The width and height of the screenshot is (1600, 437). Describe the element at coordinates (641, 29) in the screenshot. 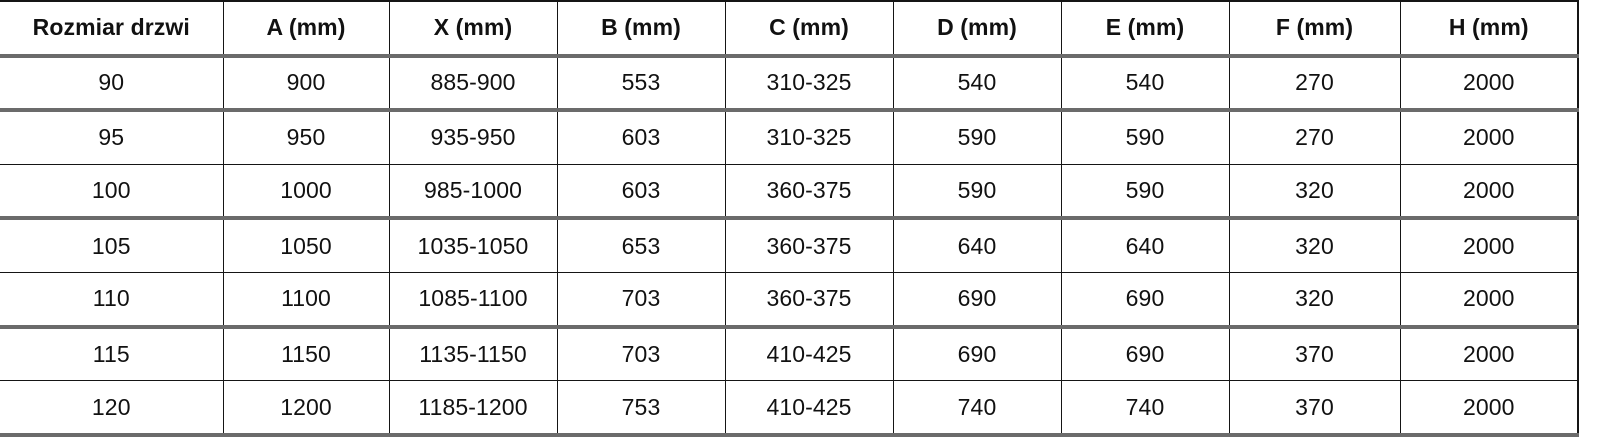

I see `column-header-b: B (mm)` at that location.